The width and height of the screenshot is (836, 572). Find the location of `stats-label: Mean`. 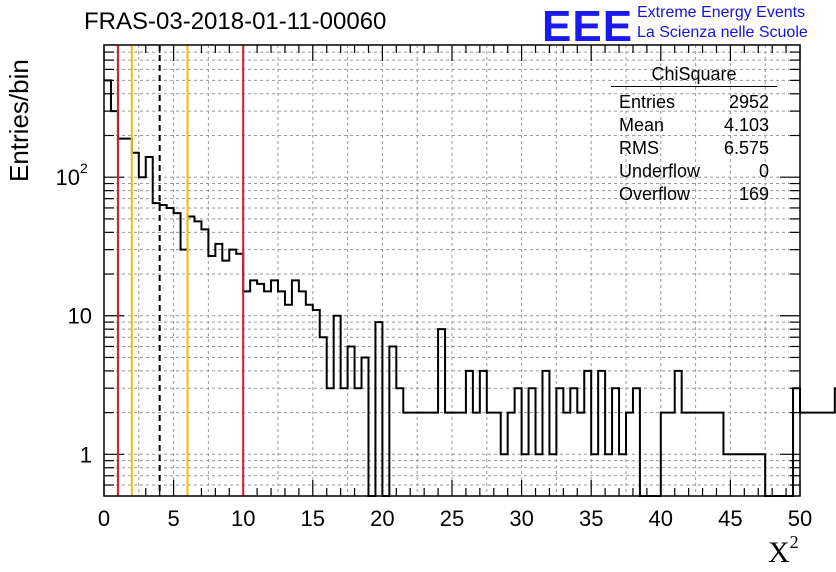

stats-label: Mean is located at coordinates (642, 125).